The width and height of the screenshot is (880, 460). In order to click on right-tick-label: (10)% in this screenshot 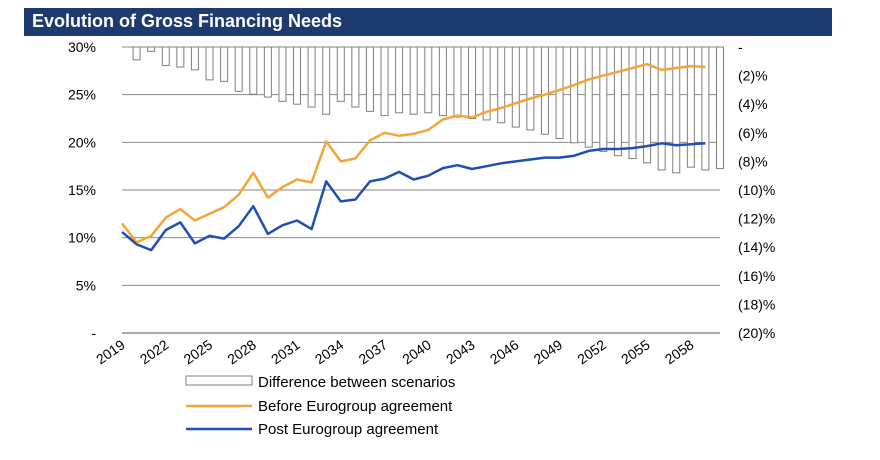, I will do `click(756, 190)`.